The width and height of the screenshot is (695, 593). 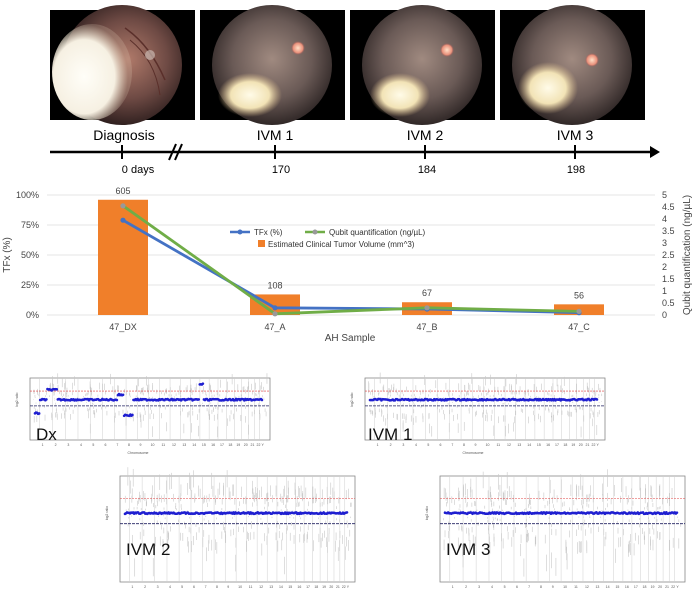 What do you see at coordinates (272, 65) in the screenshot?
I see `fundus-photo-ivm1` at bounding box center [272, 65].